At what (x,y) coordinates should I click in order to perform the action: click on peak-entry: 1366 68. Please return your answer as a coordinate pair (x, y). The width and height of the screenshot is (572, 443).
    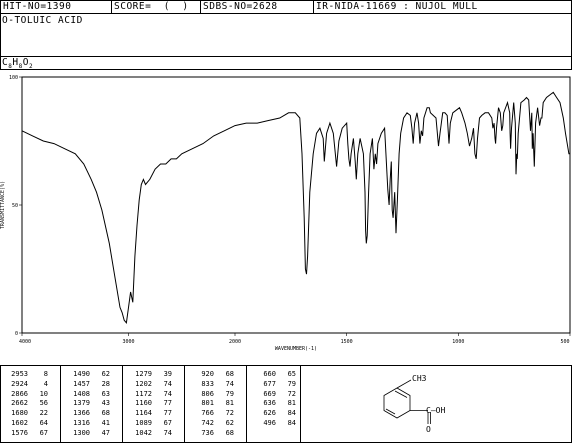
    Looking at the image, I should click on (88, 413).